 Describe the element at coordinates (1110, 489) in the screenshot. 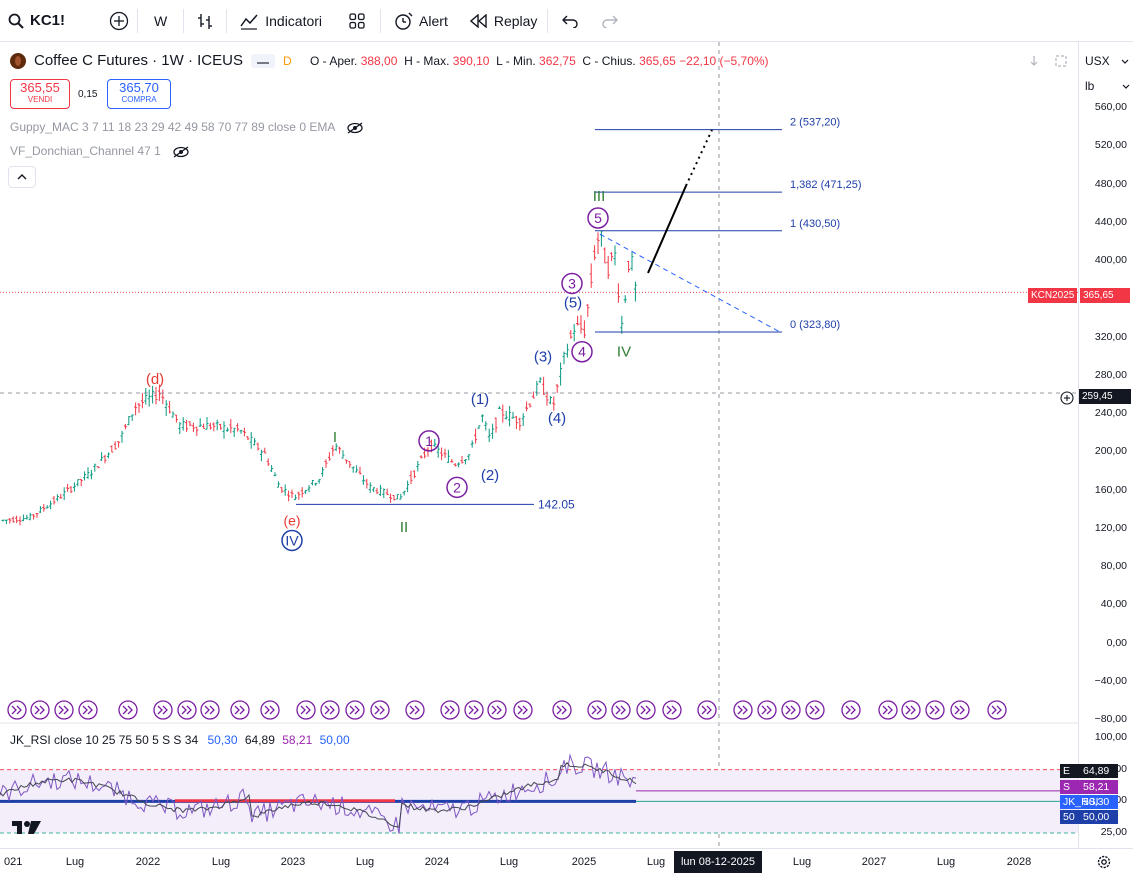

I see `price-tick-label: 160,00` at that location.